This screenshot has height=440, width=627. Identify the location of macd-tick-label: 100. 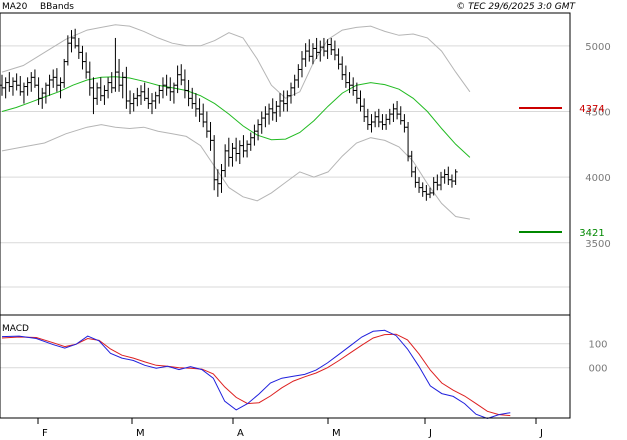
(597, 345).